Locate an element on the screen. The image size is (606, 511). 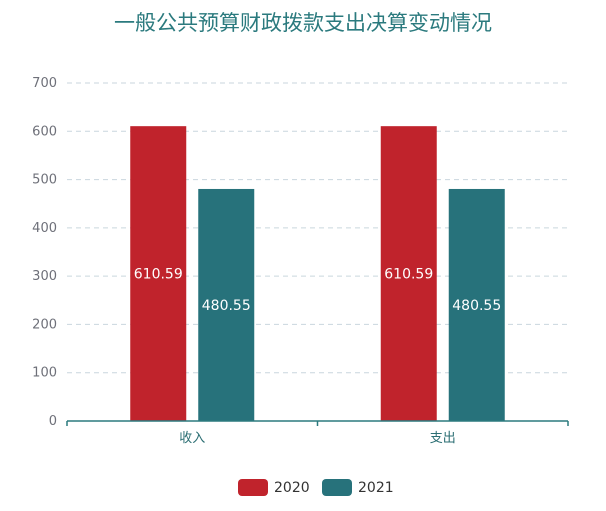
legend: 2020 2021 is located at coordinates (316, 487).